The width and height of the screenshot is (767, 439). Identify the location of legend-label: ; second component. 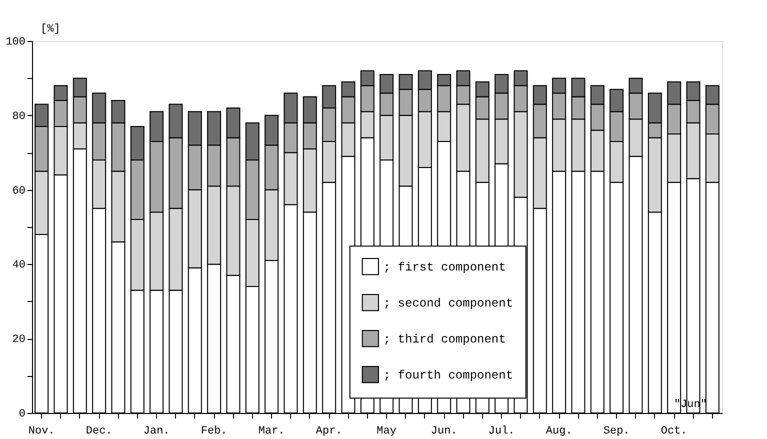
(448, 303).